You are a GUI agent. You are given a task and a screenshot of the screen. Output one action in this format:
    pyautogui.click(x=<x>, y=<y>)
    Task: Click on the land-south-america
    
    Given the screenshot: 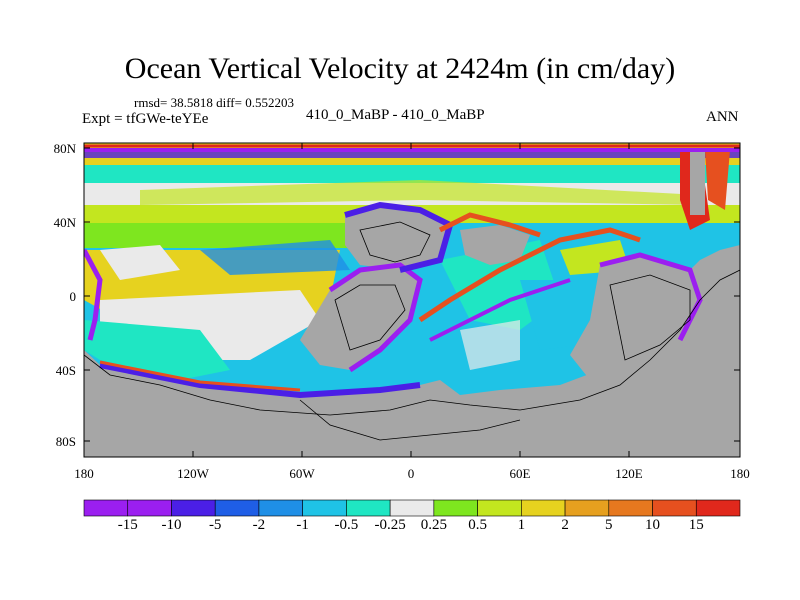 What is the action you would take?
    pyautogui.click(x=360, y=317)
    